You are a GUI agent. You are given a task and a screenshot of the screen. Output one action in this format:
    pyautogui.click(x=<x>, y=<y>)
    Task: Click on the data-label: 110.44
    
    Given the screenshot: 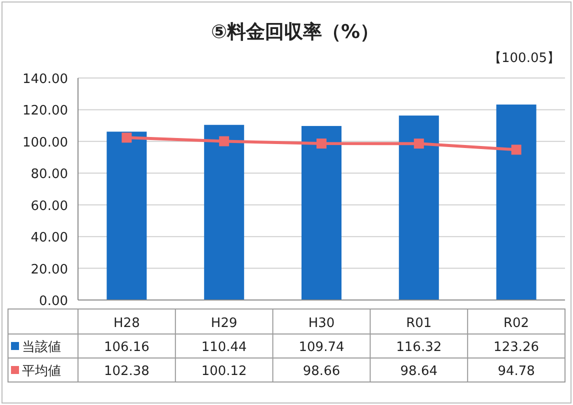 What is the action you would take?
    pyautogui.click(x=224, y=347)
    